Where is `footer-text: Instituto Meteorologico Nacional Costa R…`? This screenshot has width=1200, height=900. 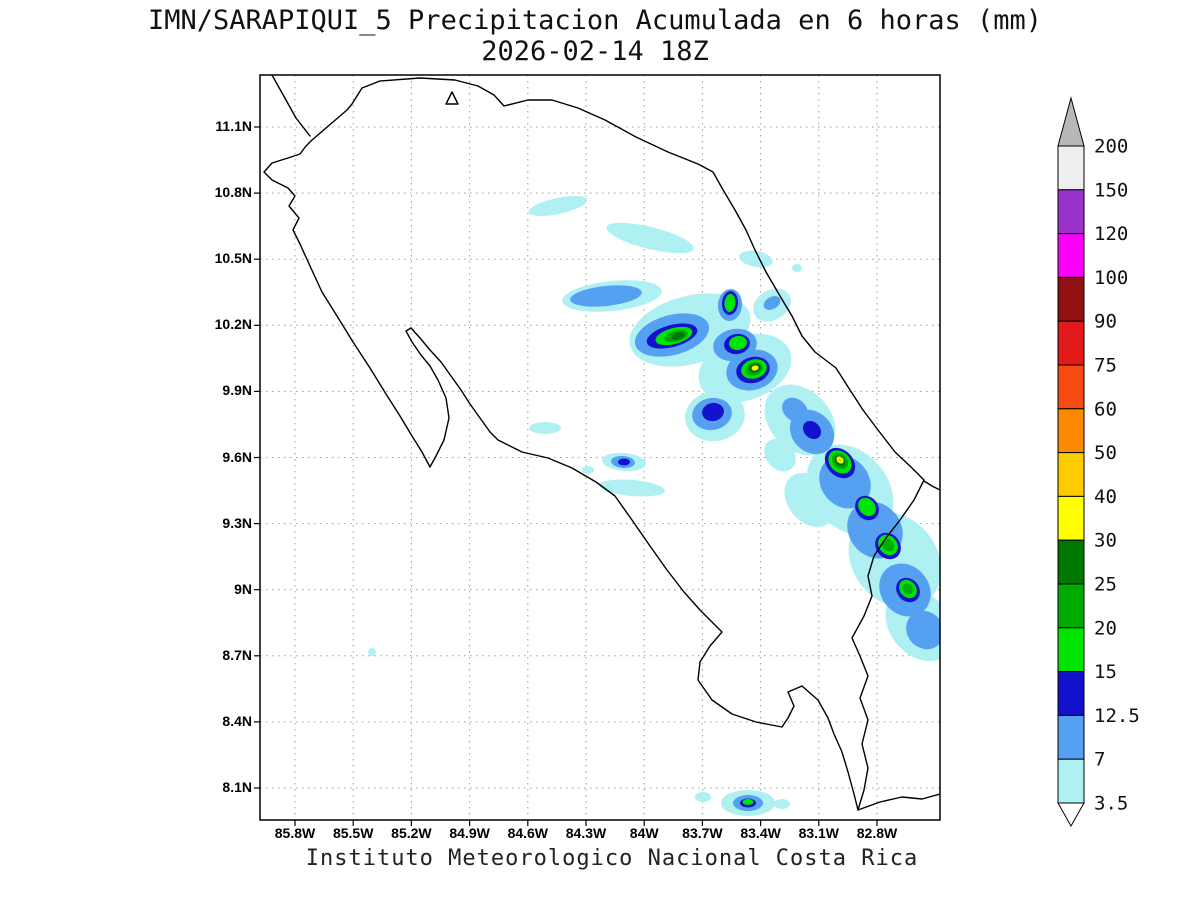
footer-text: Instituto Meteorologico Nacional Costa R… is located at coordinates (612, 858).